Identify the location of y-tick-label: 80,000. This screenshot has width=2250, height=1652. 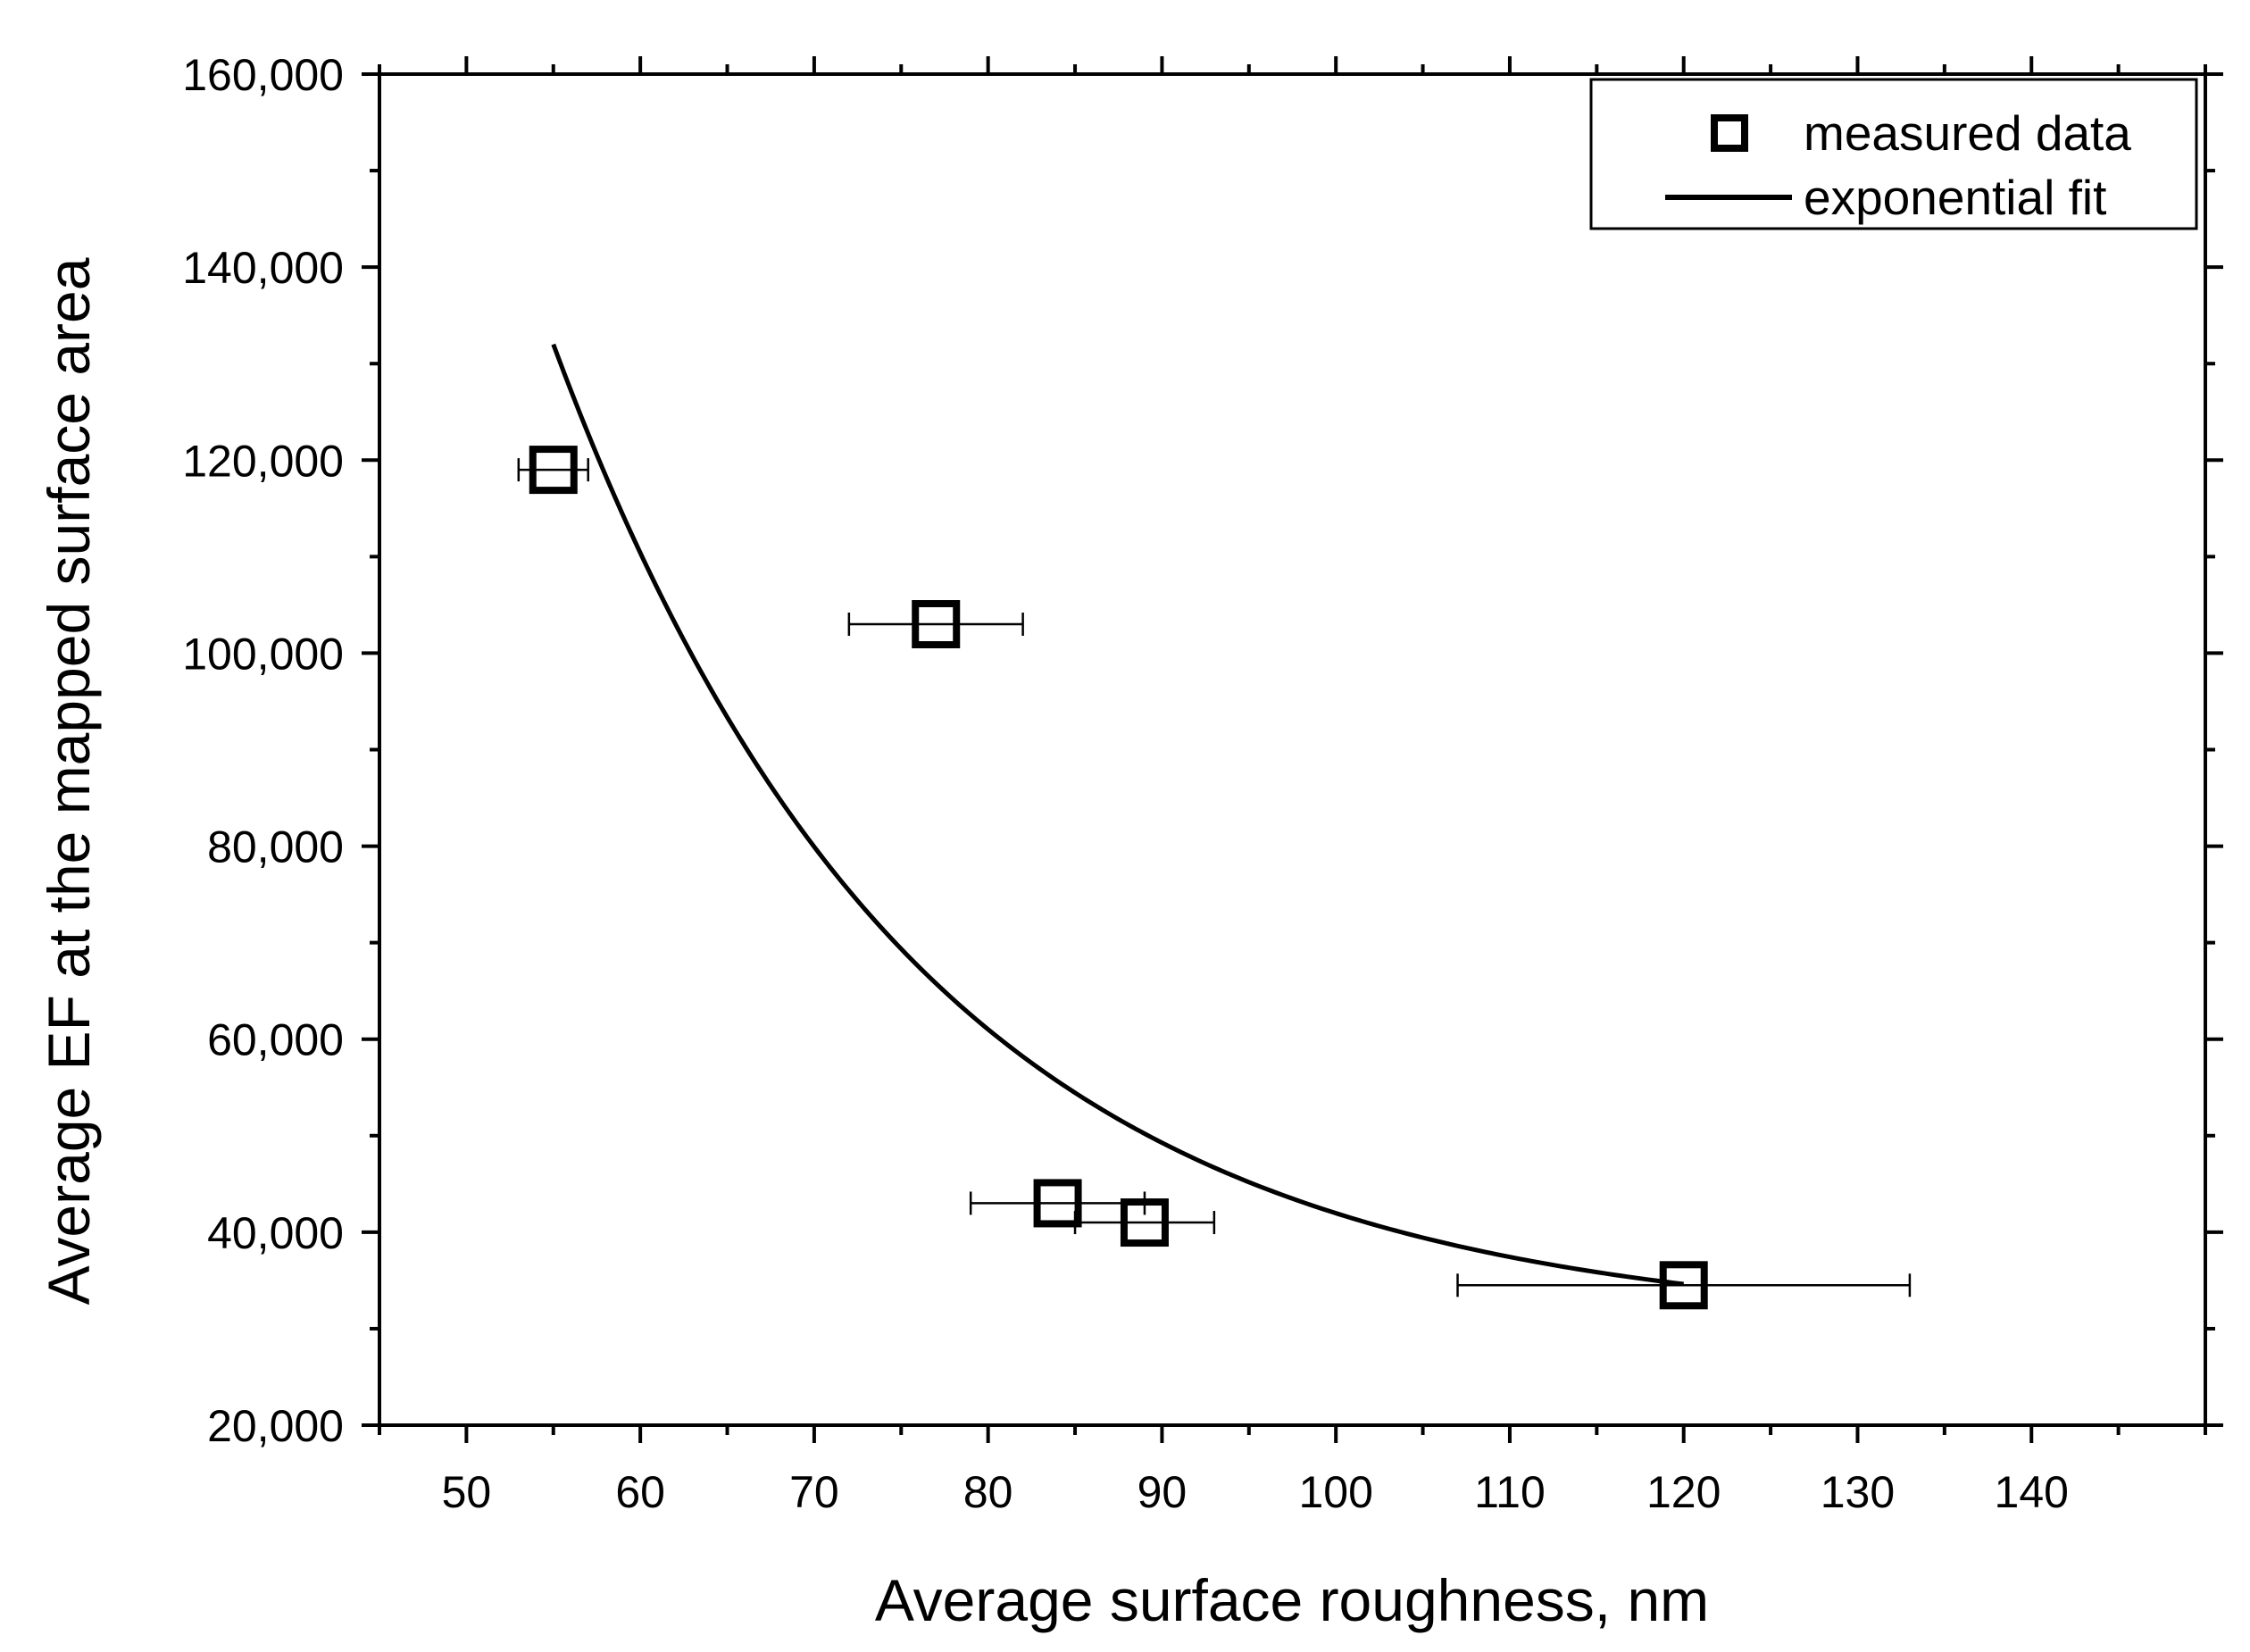
(275, 847).